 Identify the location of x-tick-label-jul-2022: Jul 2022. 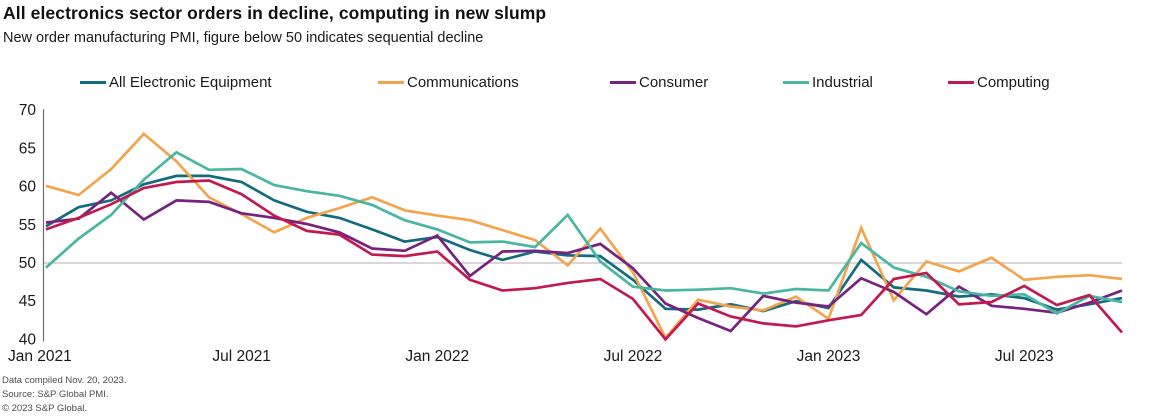
(633, 356).